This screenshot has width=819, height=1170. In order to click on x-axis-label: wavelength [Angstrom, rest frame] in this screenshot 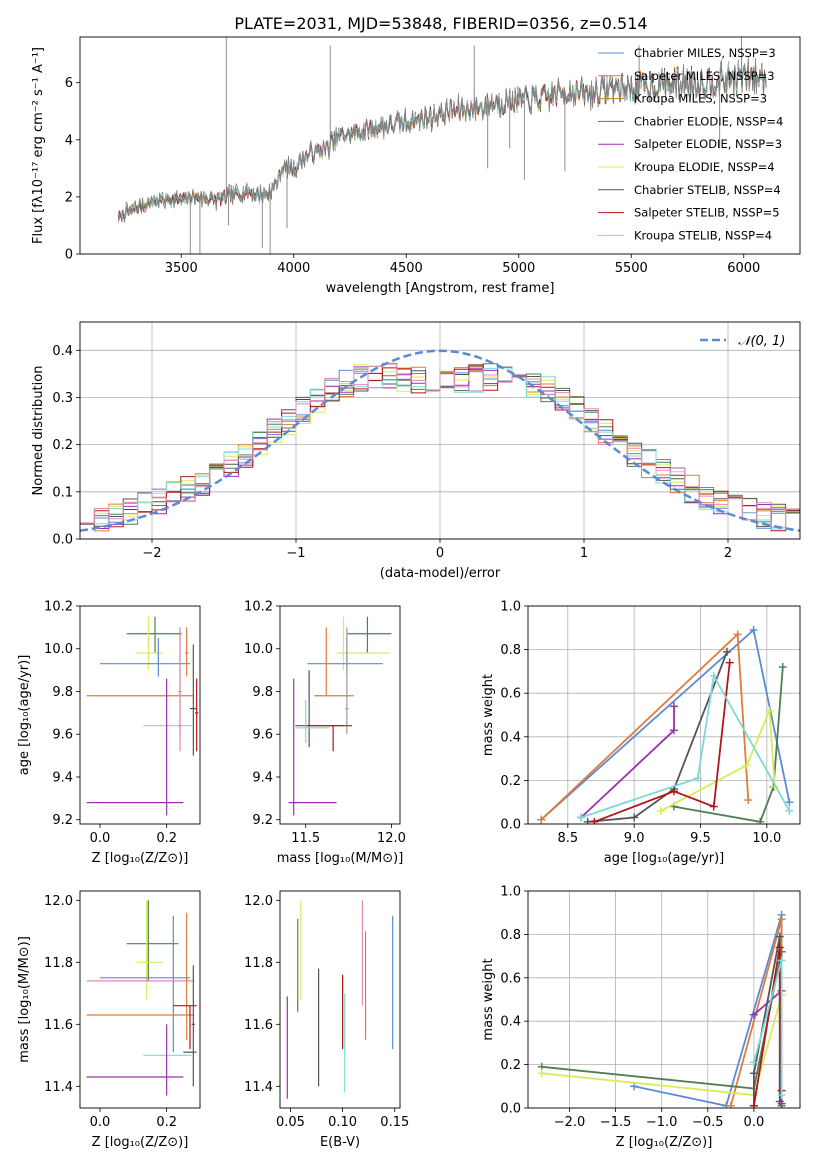, I will do `click(440, 288)`.